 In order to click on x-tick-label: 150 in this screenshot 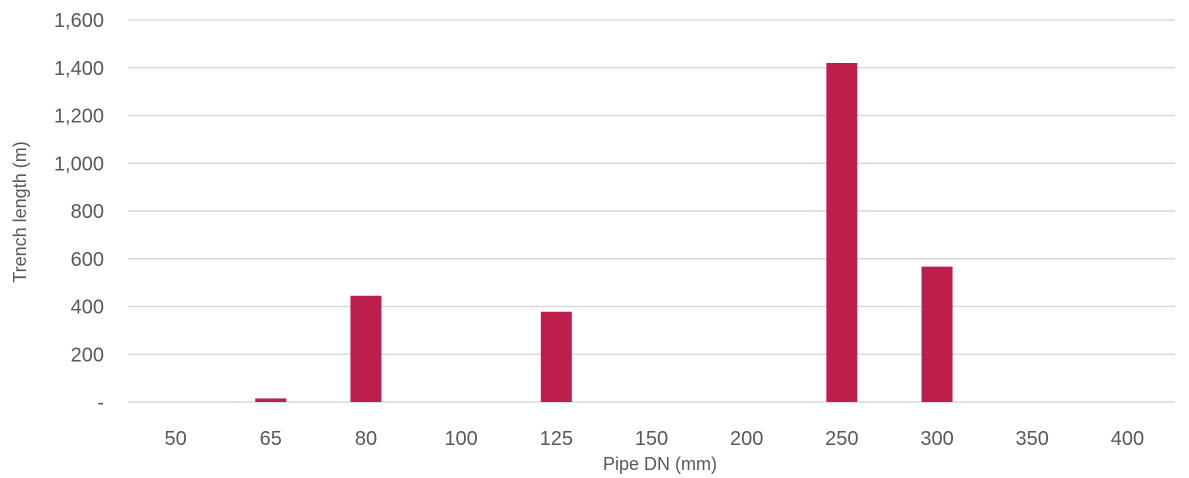, I will do `click(651, 439)`.